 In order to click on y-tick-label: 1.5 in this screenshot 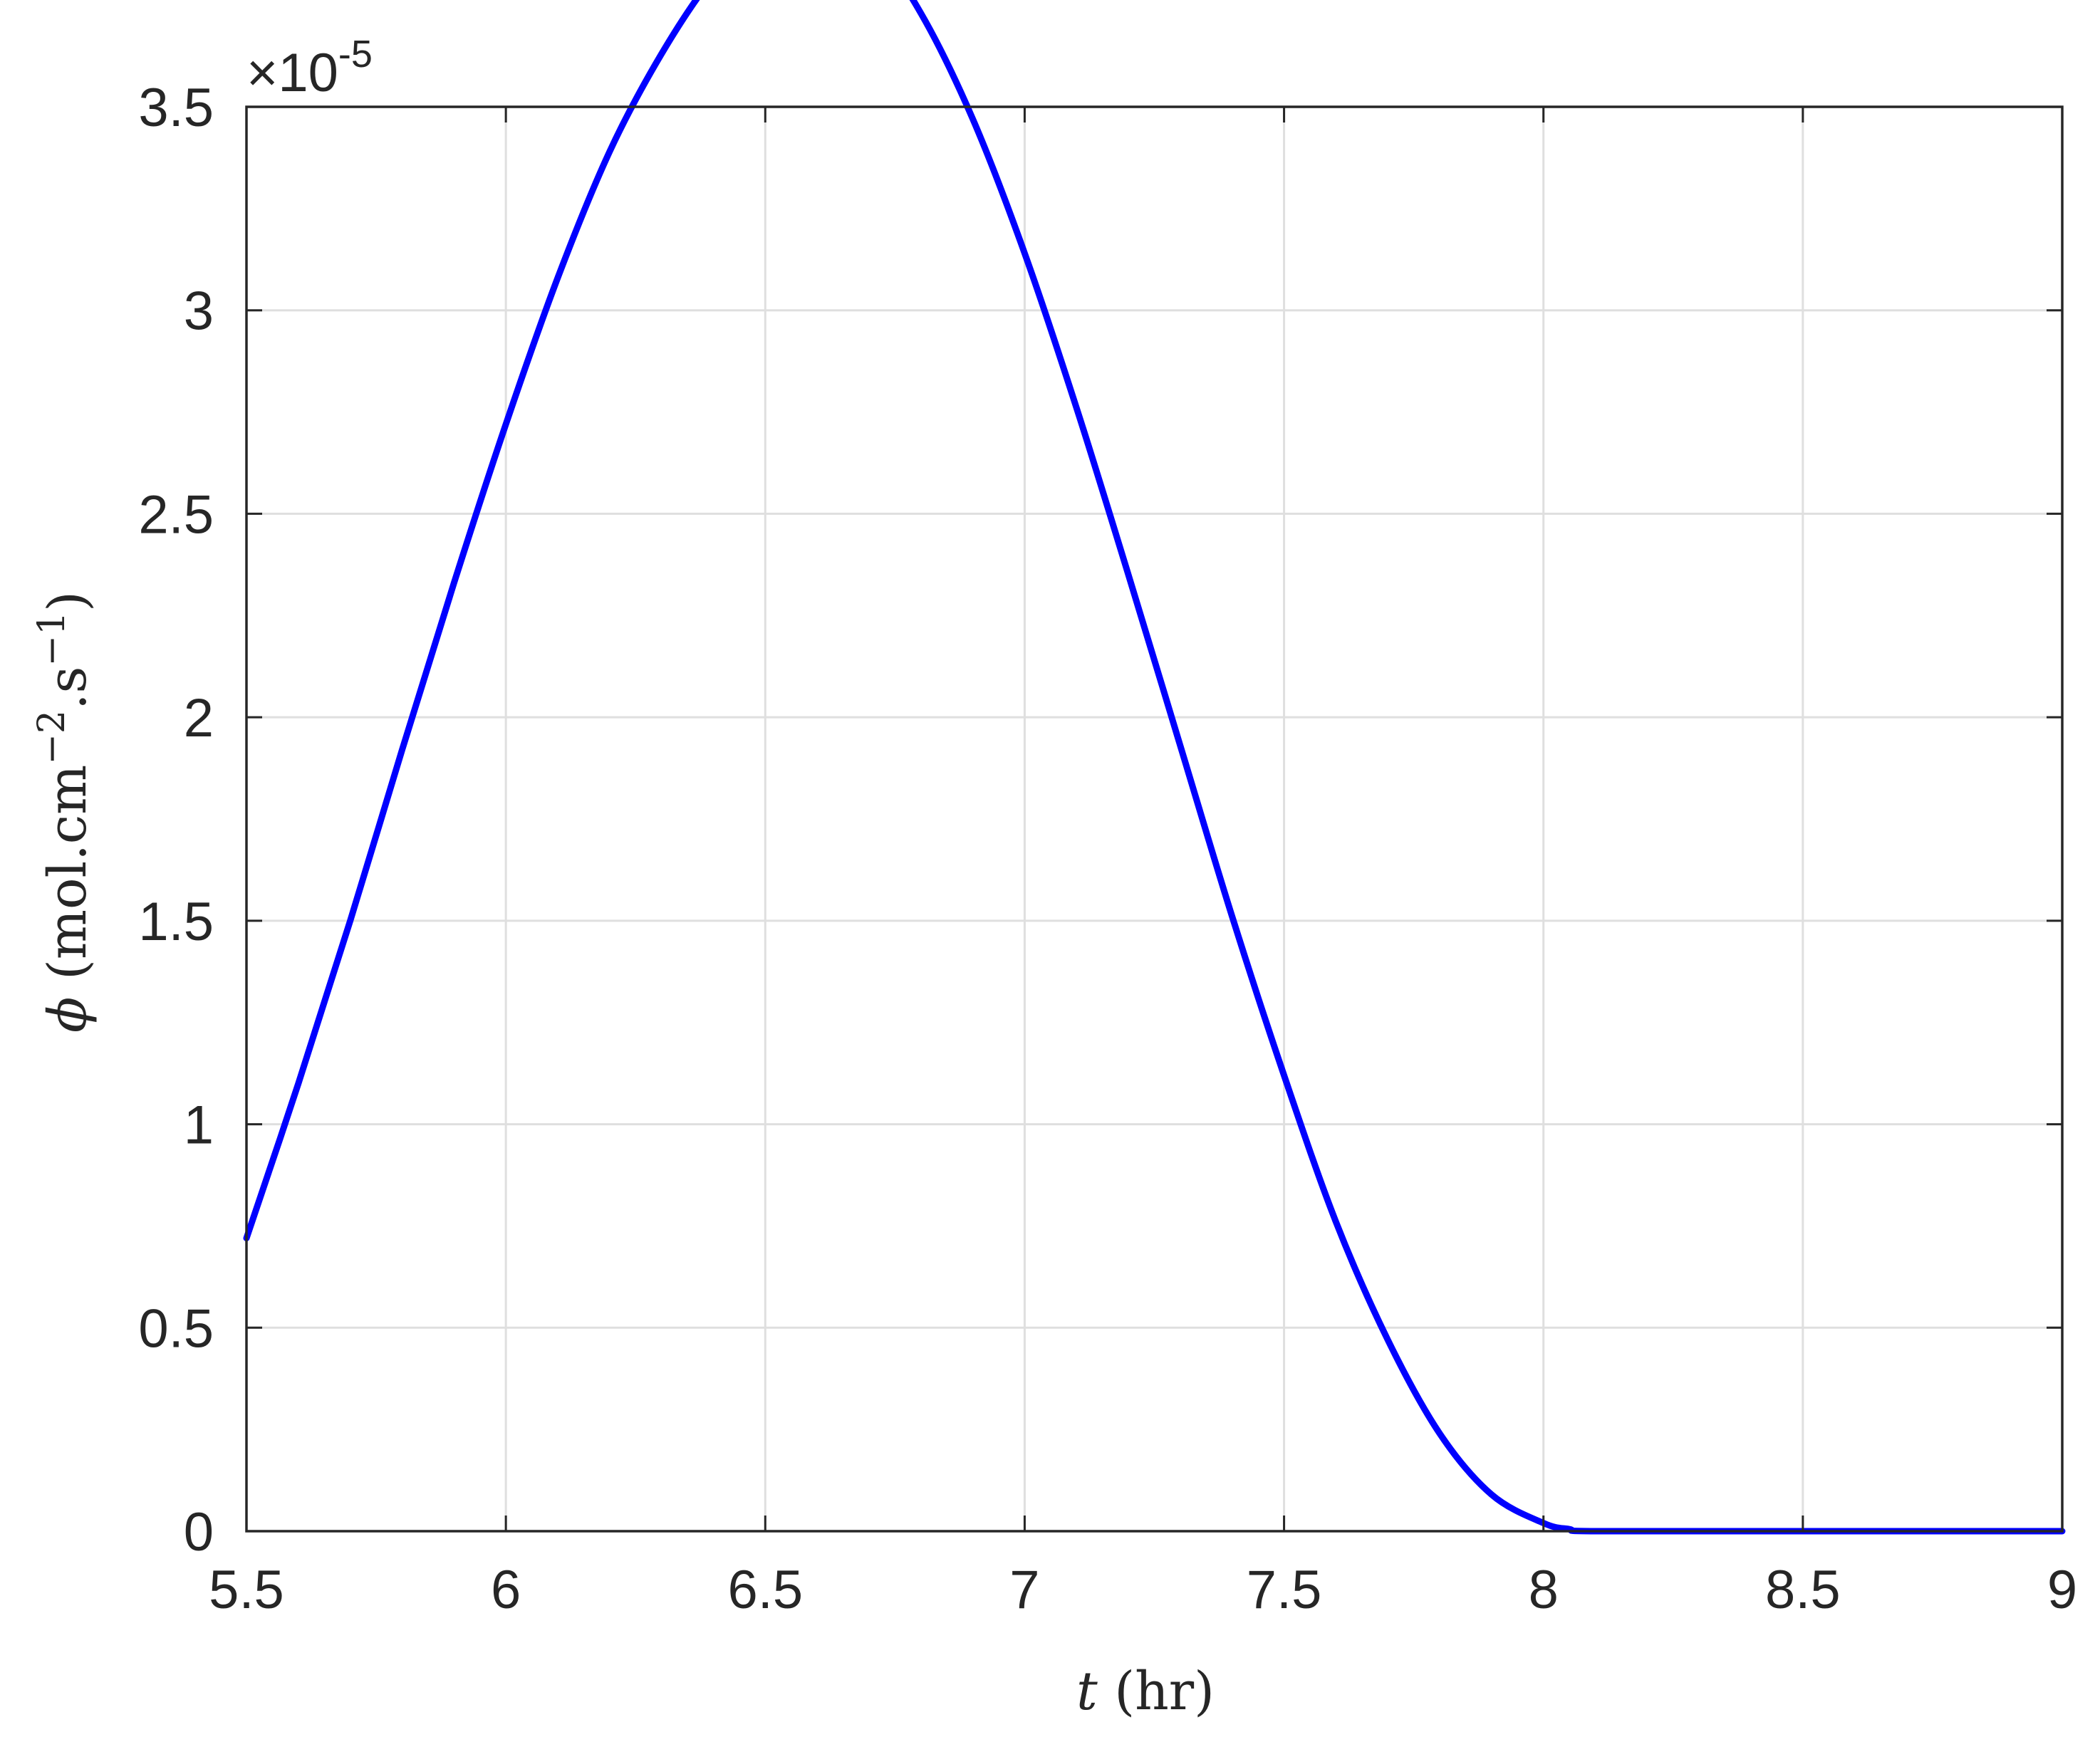, I will do `click(176, 922)`.